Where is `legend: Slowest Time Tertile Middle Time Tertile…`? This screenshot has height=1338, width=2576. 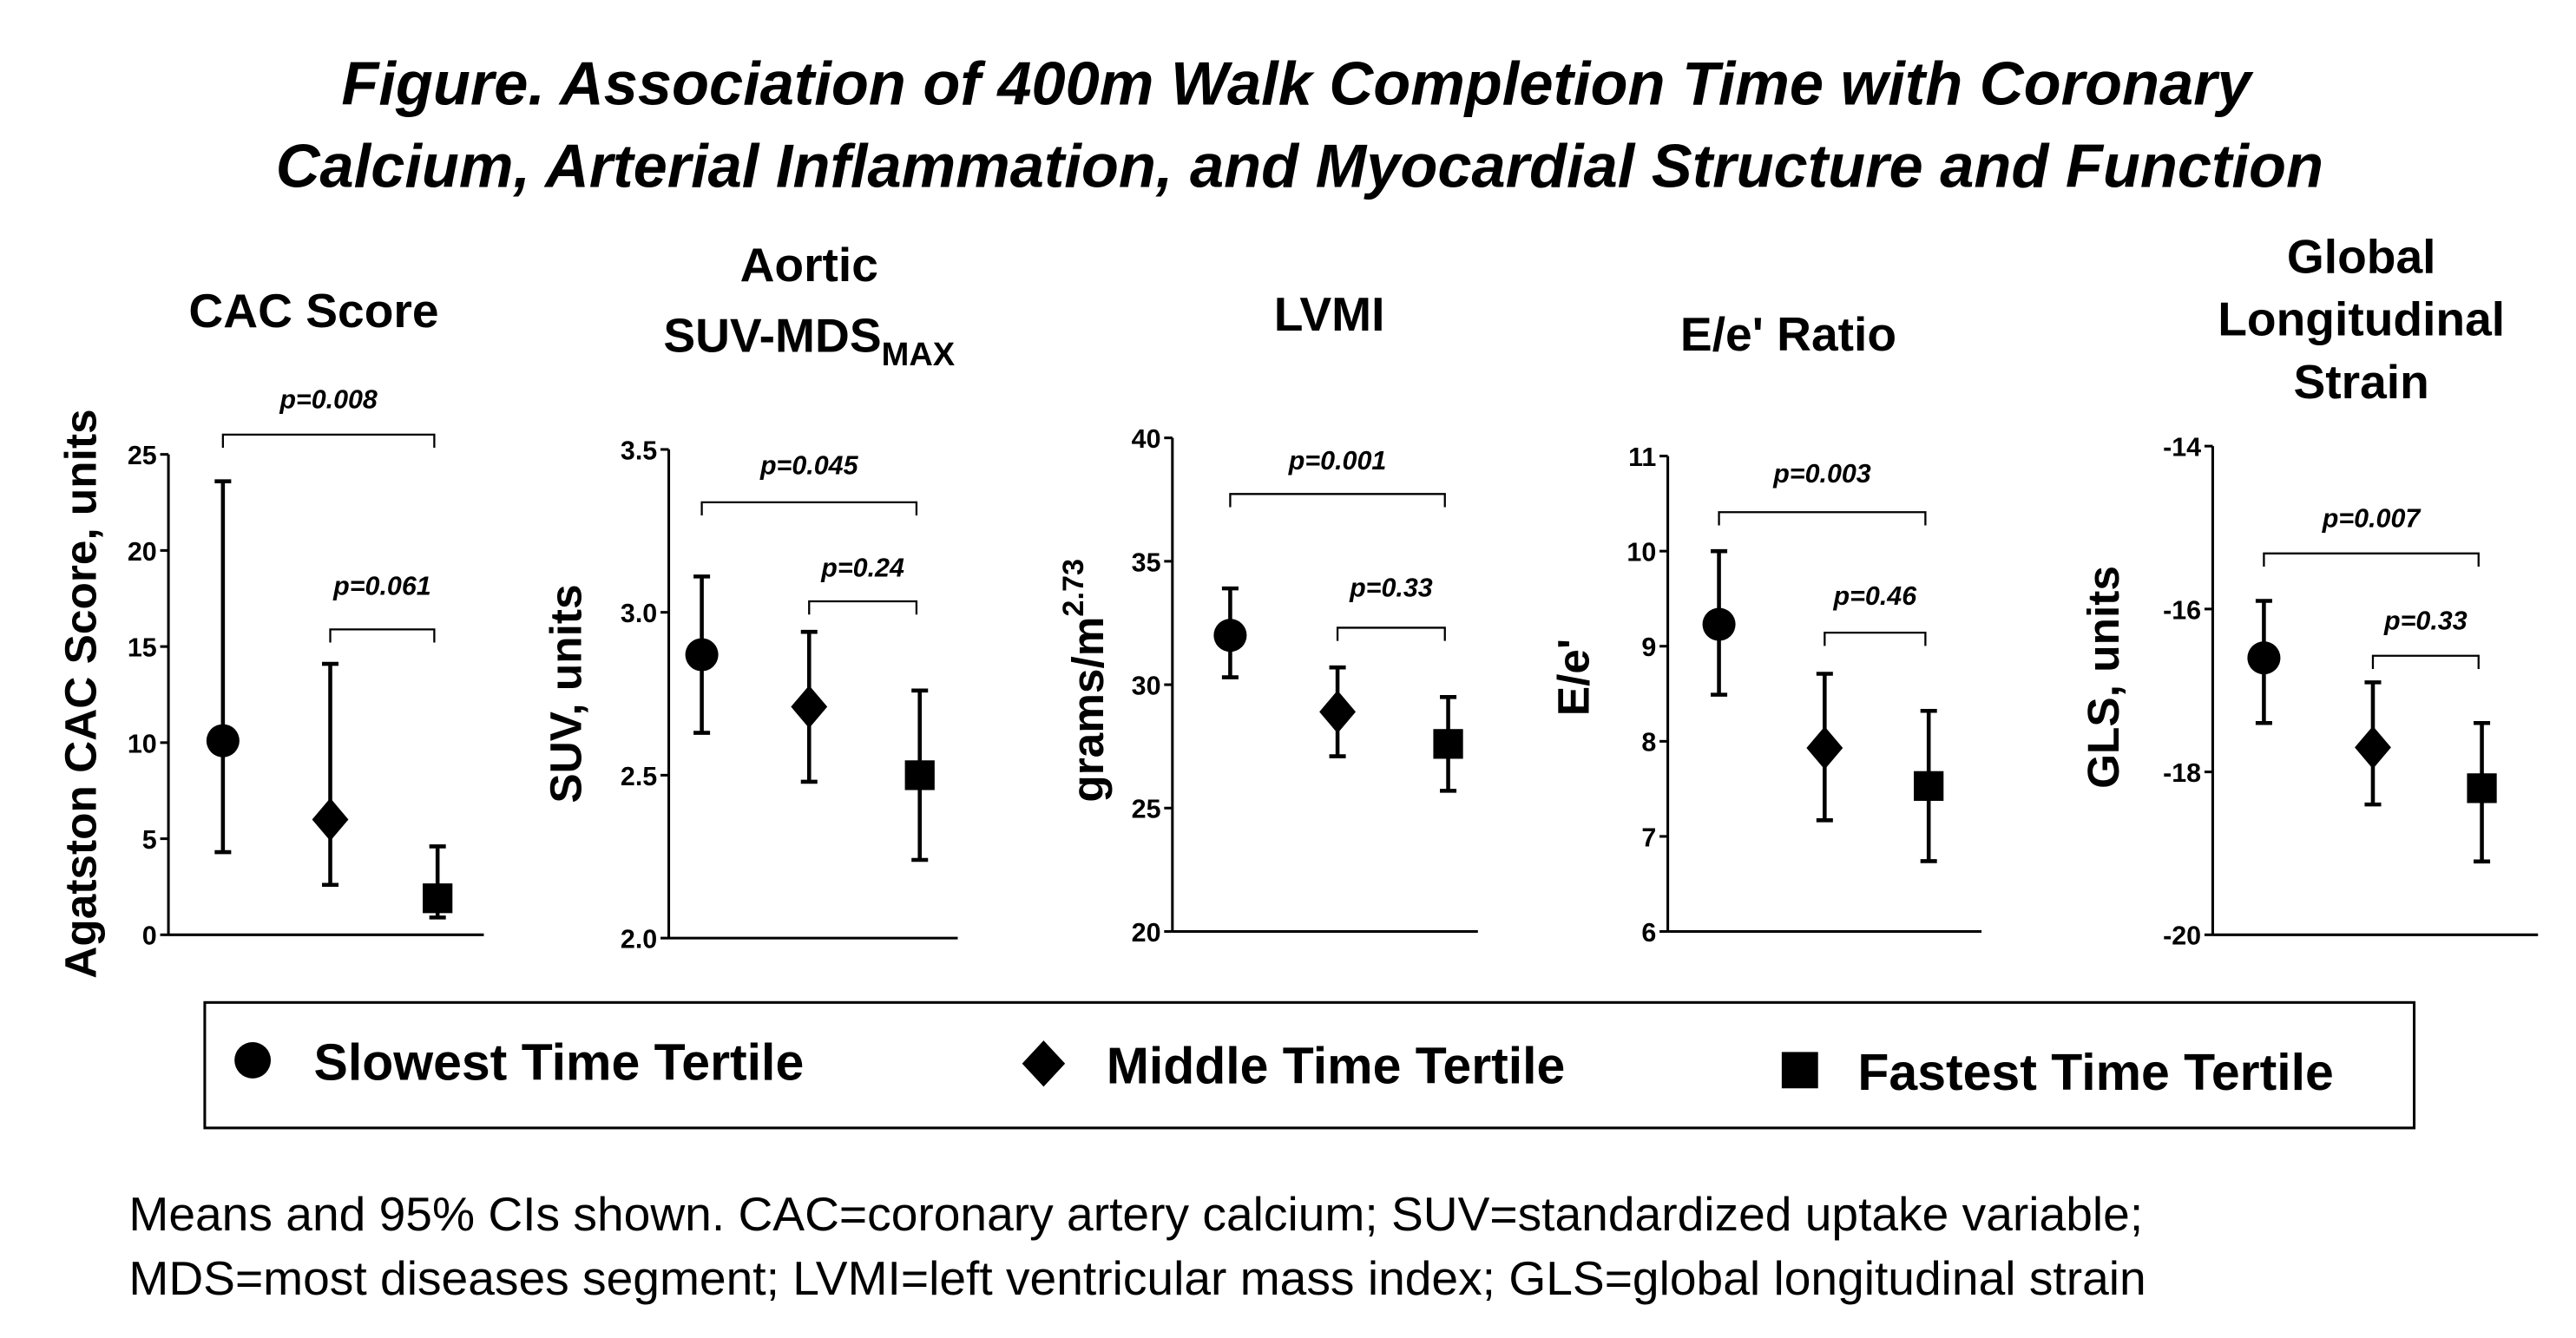
legend: Slowest Time Tertile Middle Time Tertile… is located at coordinates (1309, 1065).